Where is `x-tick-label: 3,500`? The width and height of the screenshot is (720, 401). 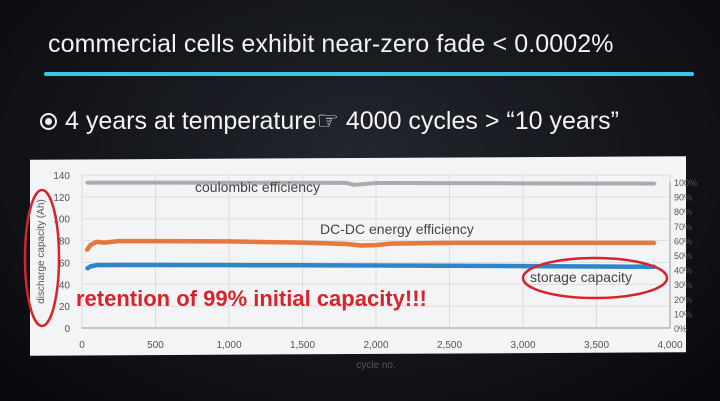 x-tick-label: 3,500 is located at coordinates (596, 345).